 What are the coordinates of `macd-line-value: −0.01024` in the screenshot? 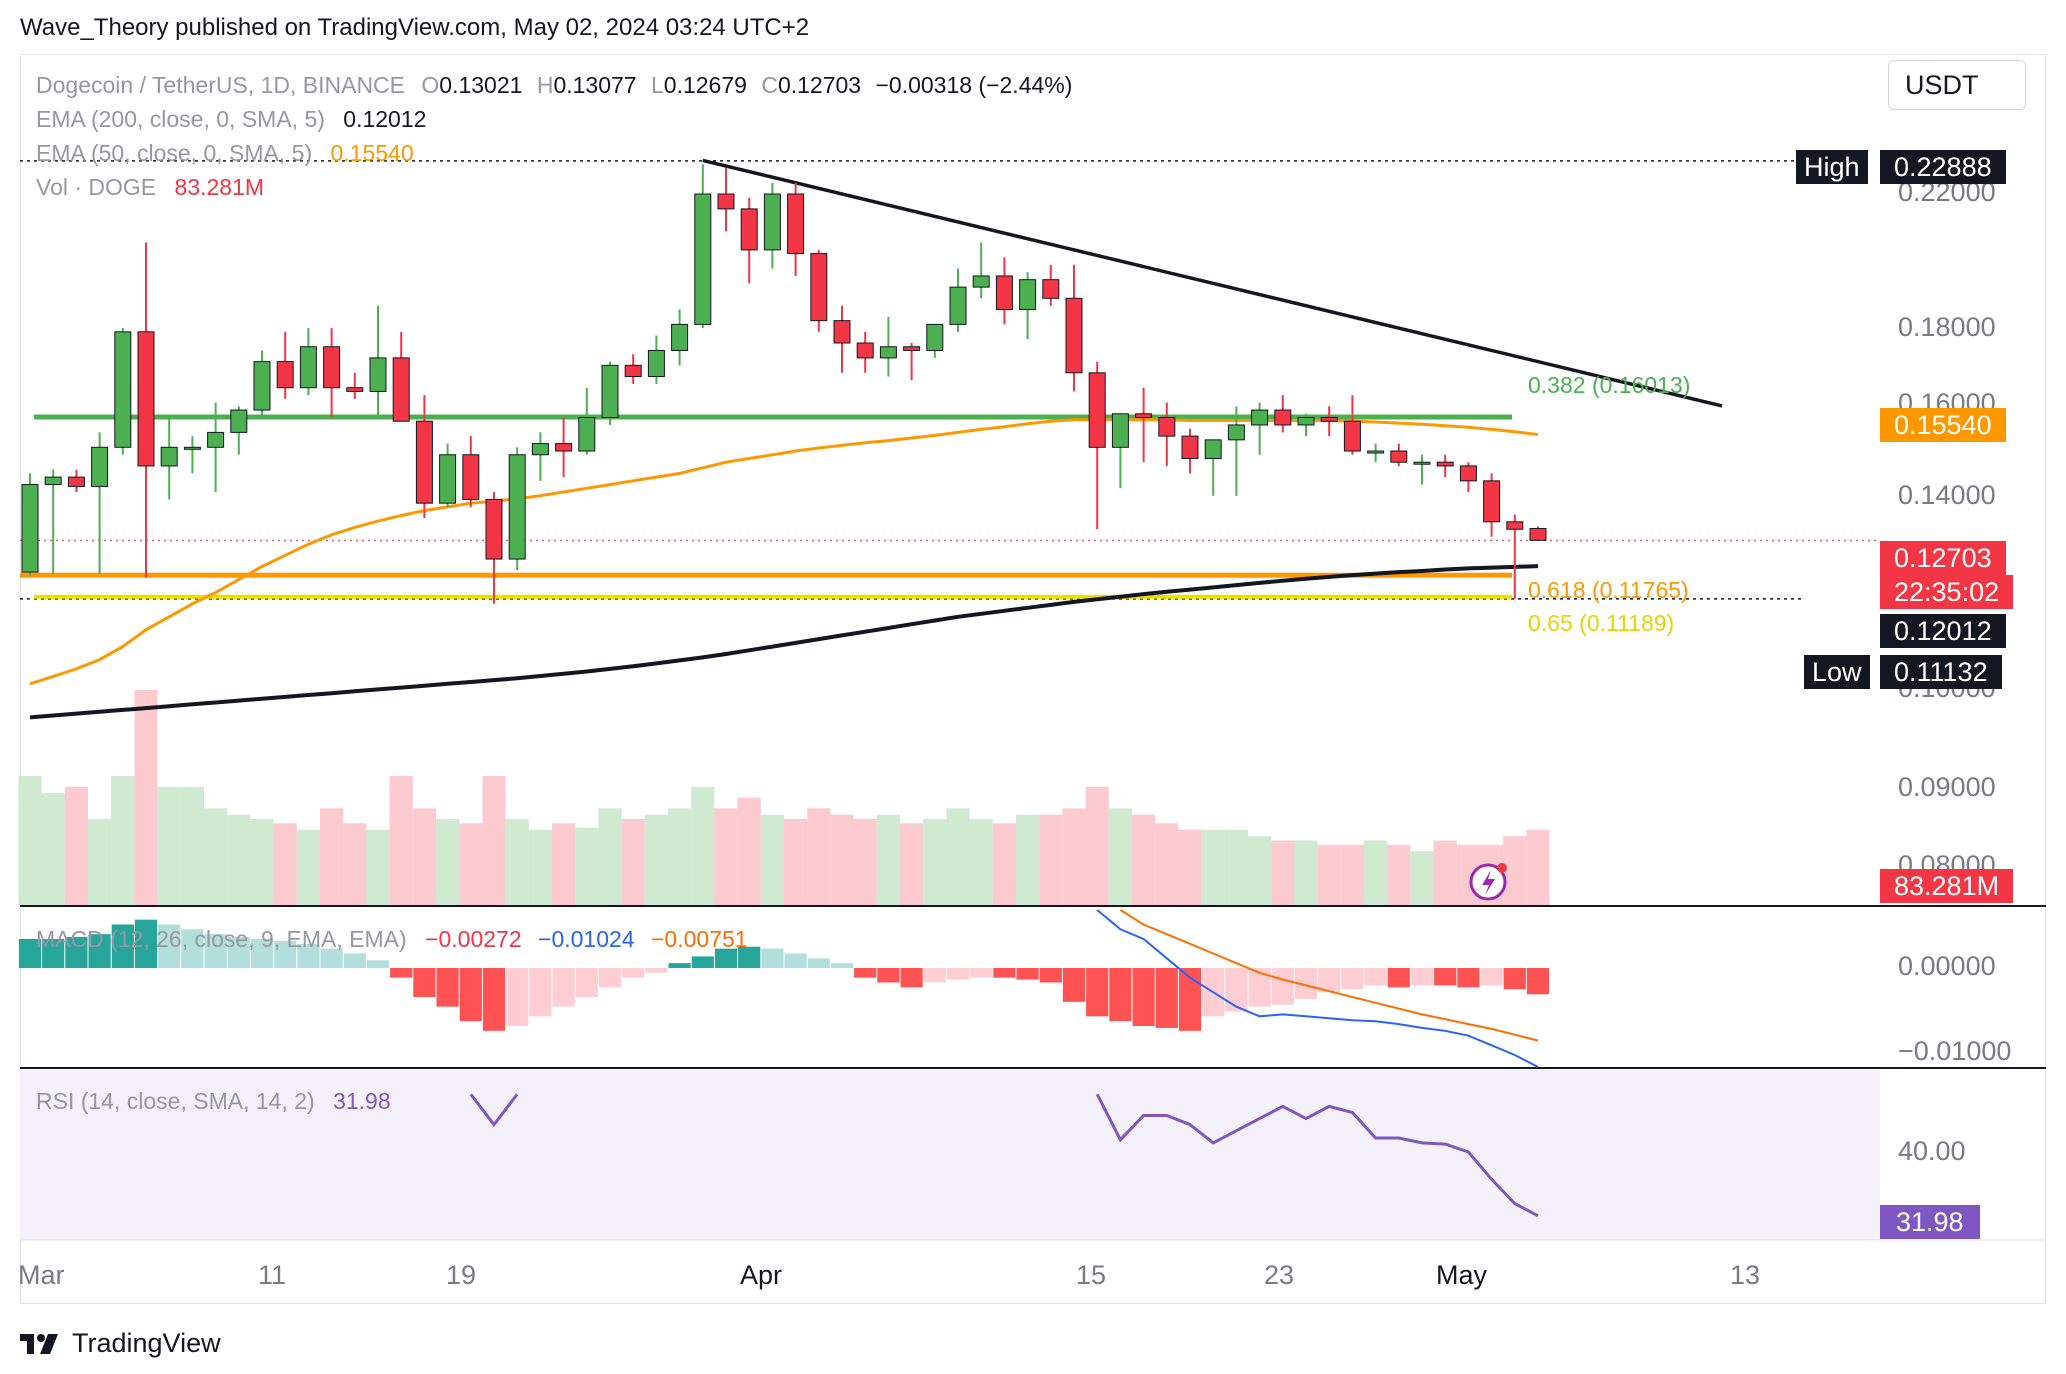 It's located at (586, 939).